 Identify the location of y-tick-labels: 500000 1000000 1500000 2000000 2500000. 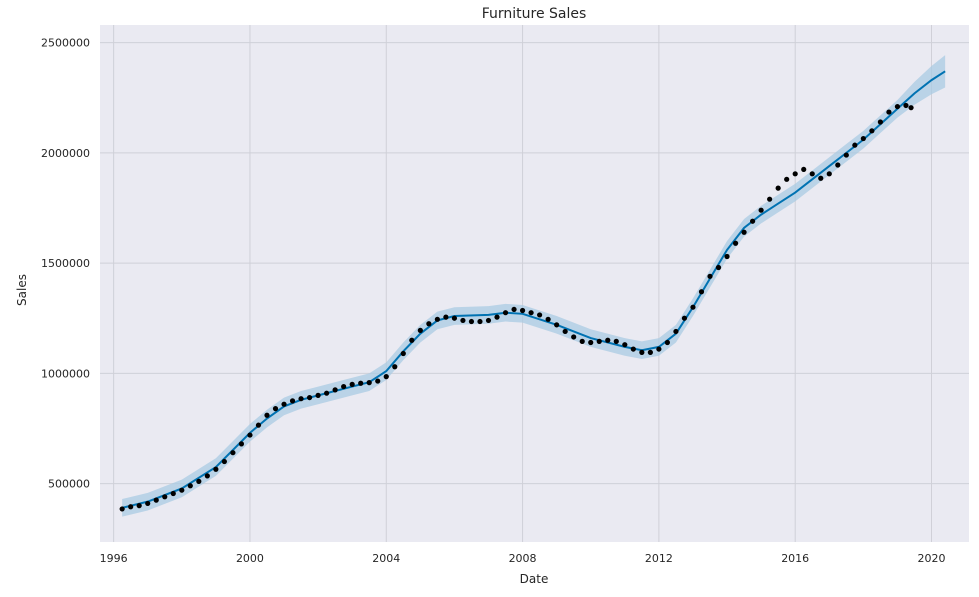
(65, 264).